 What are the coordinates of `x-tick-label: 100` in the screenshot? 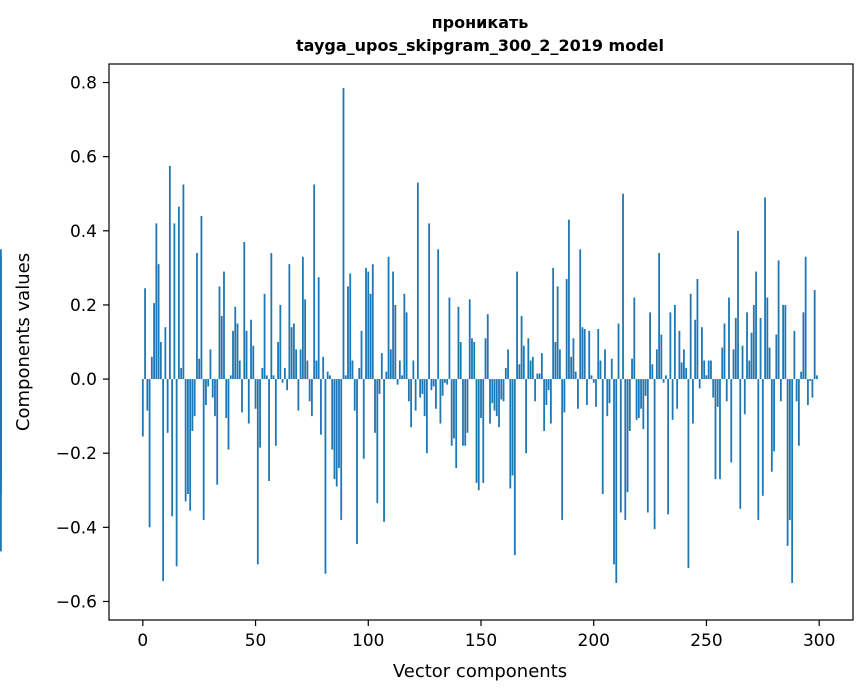 It's located at (368, 641).